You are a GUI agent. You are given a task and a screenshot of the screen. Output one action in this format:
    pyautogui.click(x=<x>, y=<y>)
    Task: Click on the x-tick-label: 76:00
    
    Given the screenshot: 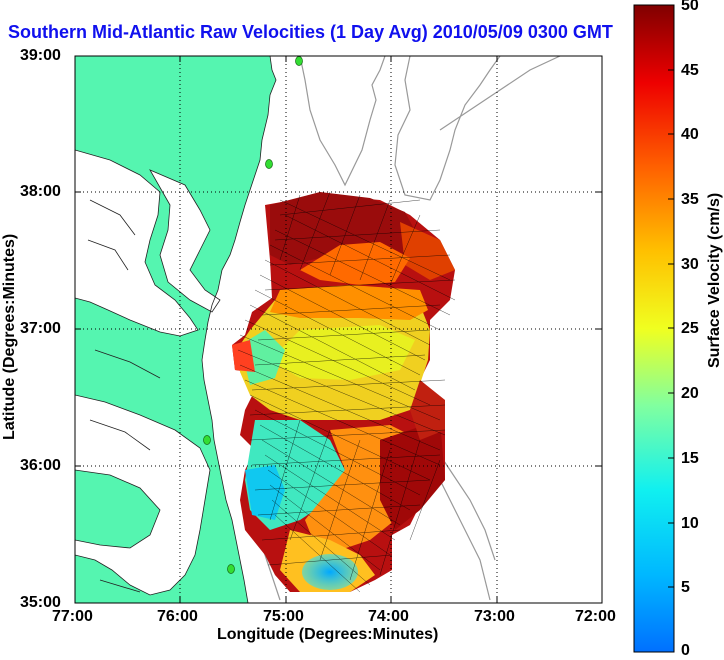 What is the action you would take?
    pyautogui.click(x=177, y=616)
    